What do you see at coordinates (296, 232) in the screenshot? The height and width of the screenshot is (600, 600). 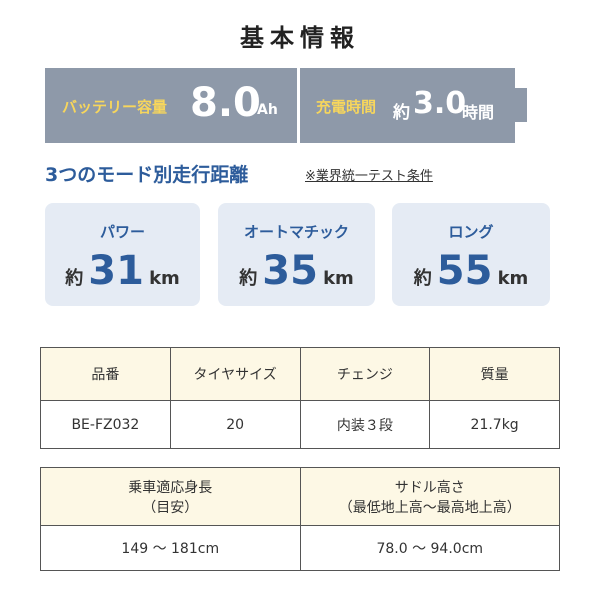 I see `mode-label: オートマチック` at bounding box center [296, 232].